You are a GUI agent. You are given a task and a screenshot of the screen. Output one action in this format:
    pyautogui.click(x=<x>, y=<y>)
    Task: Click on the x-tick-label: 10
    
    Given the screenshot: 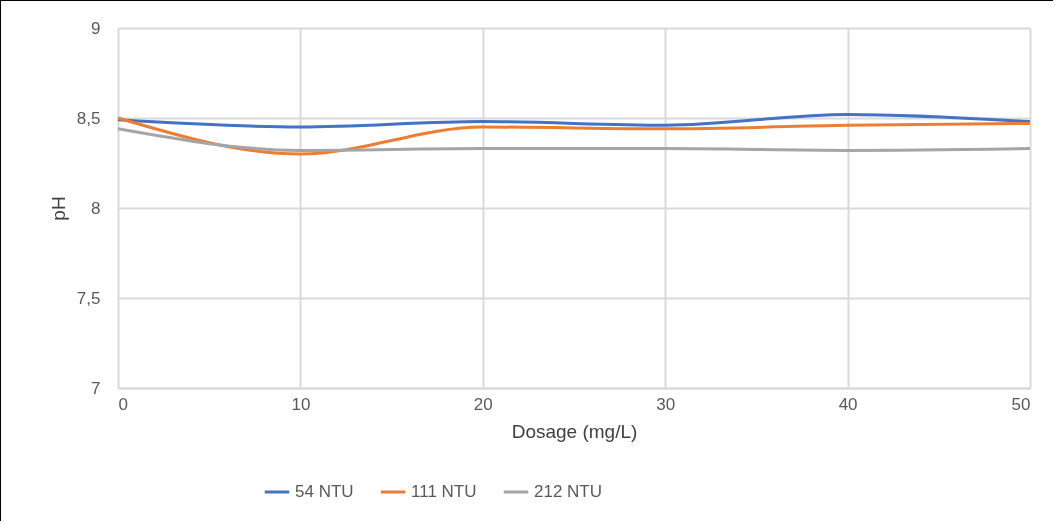 What is the action you would take?
    pyautogui.click(x=301, y=404)
    